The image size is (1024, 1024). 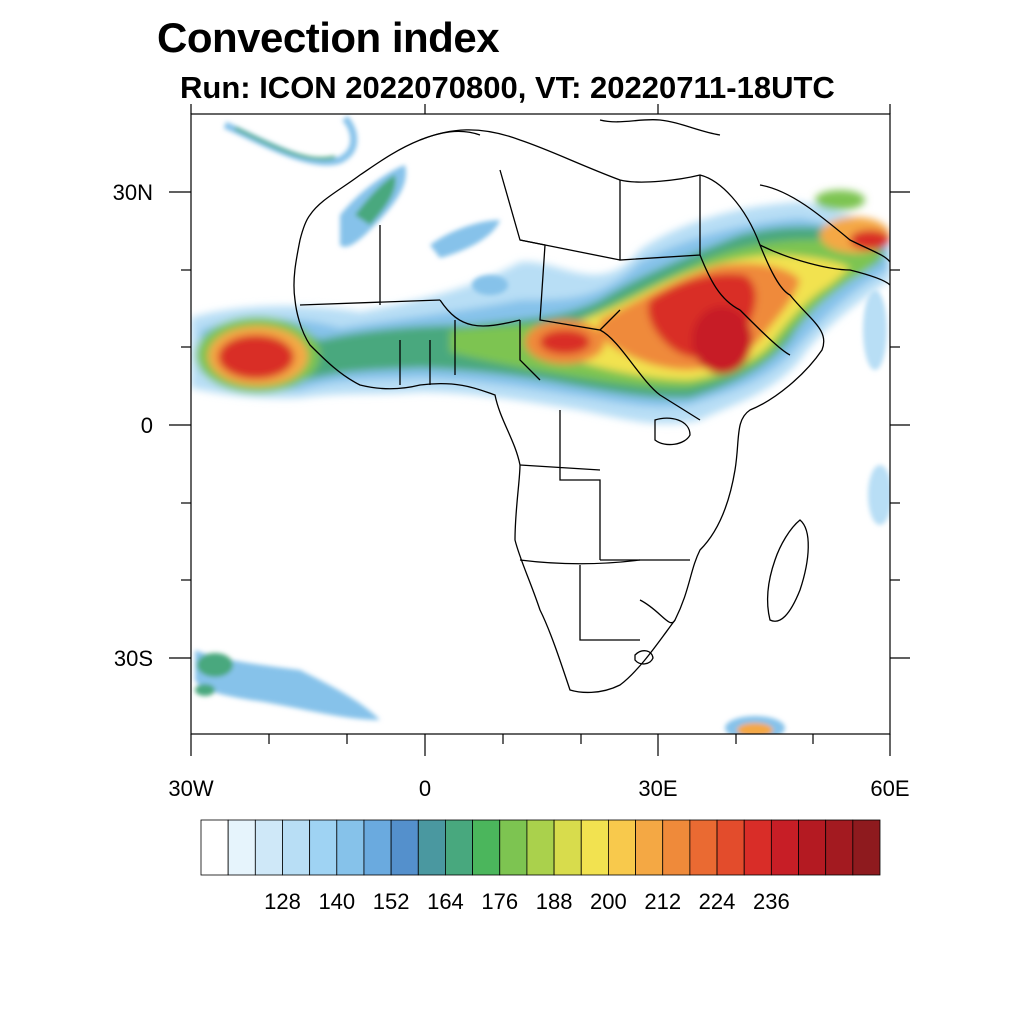 I want to click on colorbar-tick-label: 236, so click(x=771, y=901).